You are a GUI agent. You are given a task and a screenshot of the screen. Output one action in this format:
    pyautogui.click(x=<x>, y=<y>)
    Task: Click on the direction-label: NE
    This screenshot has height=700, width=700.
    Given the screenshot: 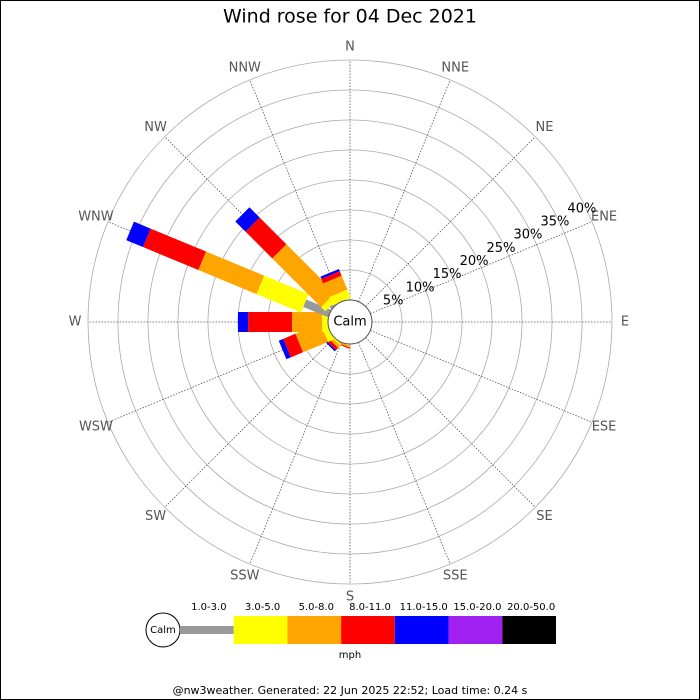 What is the action you would take?
    pyautogui.click(x=544, y=127)
    